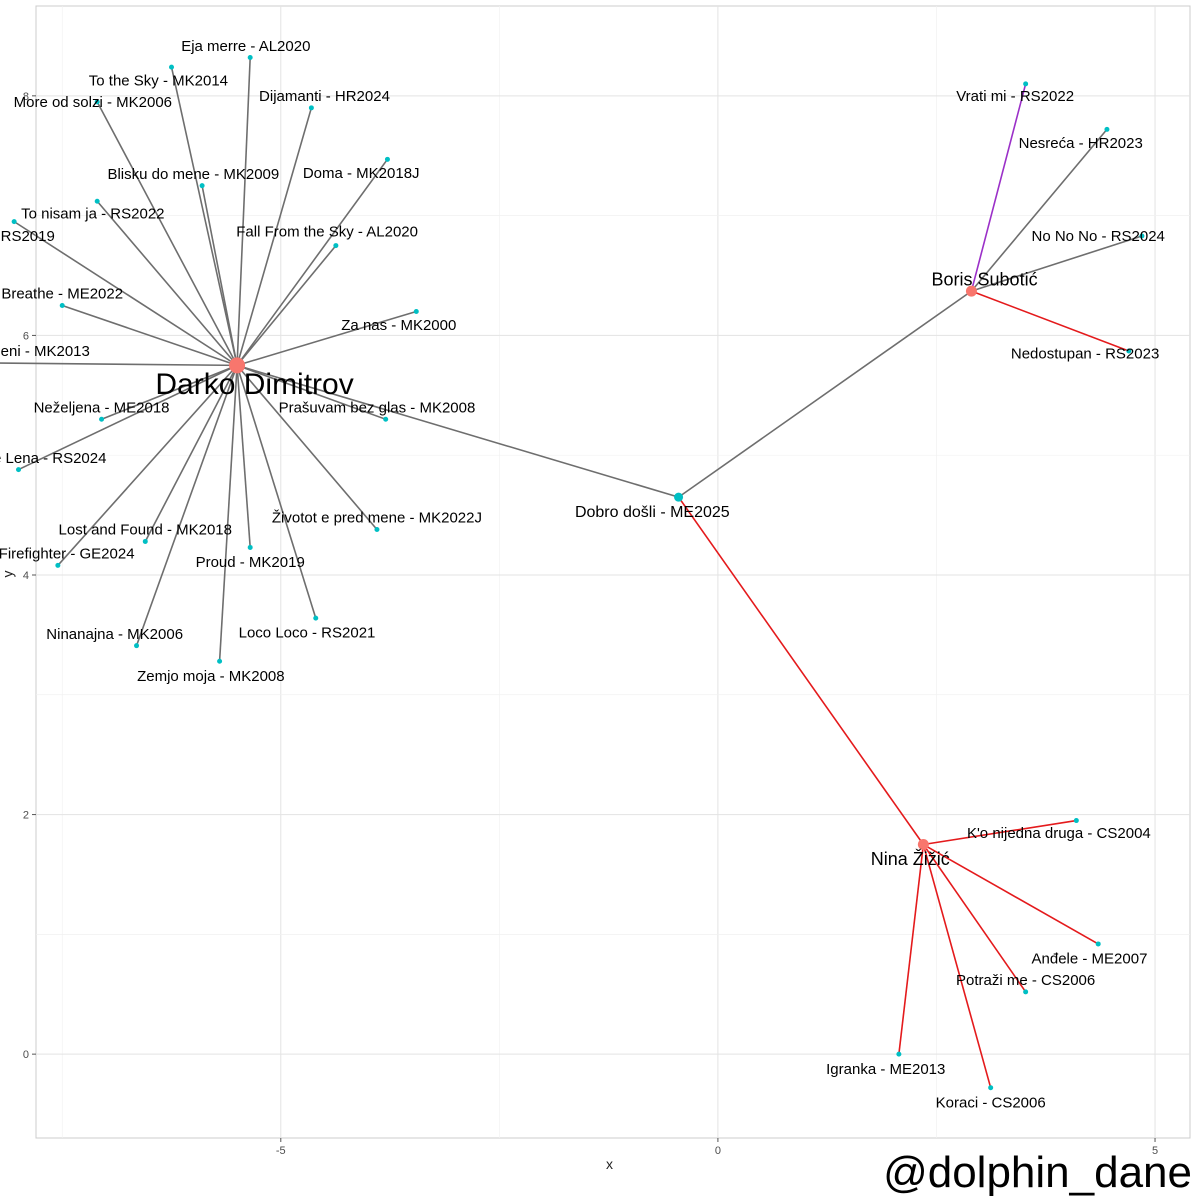 This screenshot has width=1200, height=1200. I want to click on node-s24, so click(1107, 129).